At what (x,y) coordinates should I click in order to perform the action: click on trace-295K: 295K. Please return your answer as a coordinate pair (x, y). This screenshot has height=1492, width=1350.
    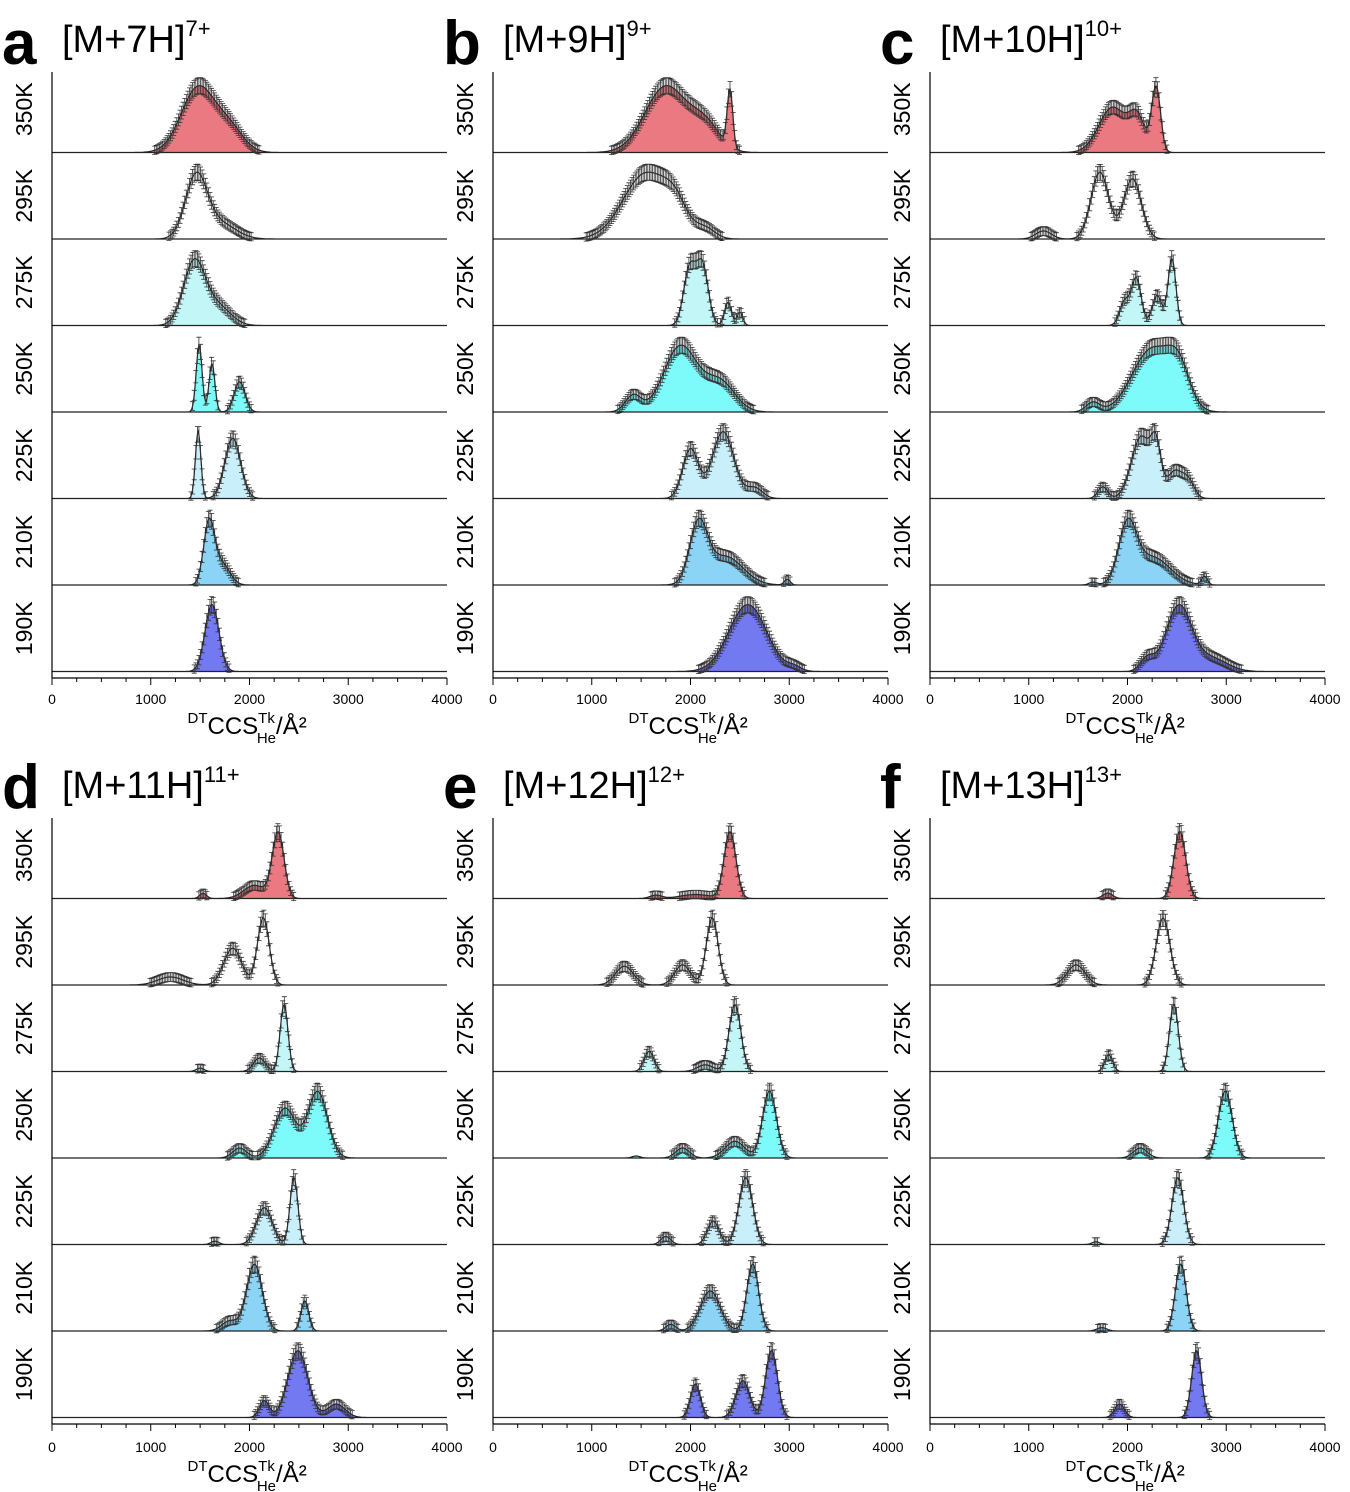
    Looking at the image, I should click on (229, 202).